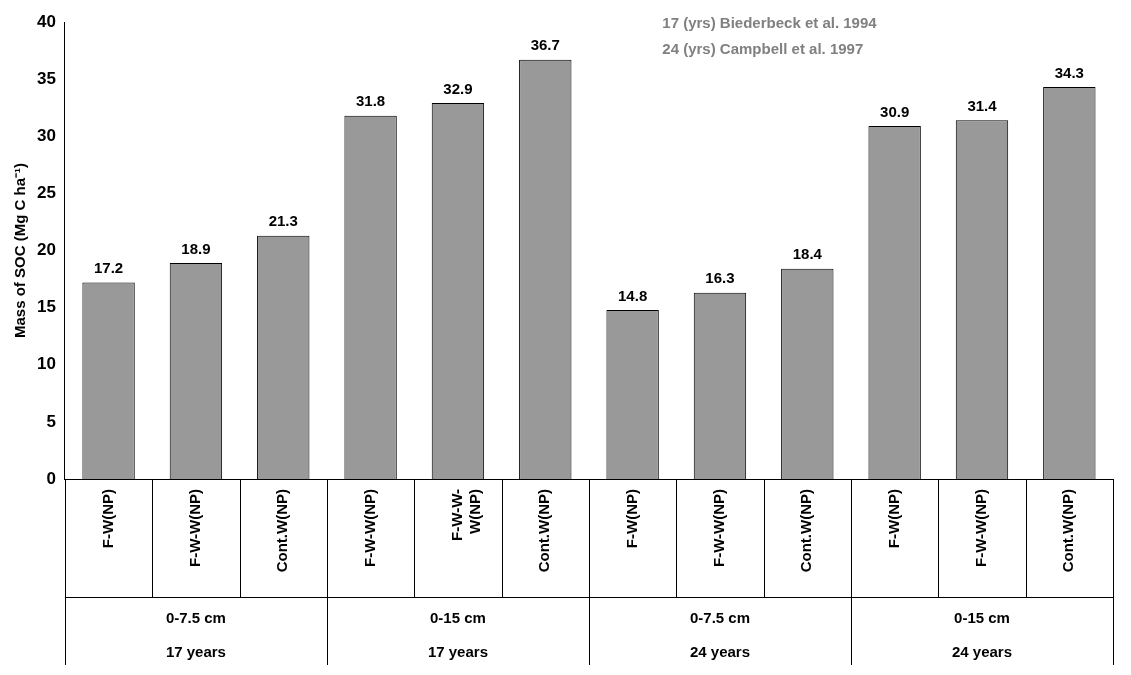  Describe the element at coordinates (720, 278) in the screenshot. I see `data-label: 16.3` at that location.